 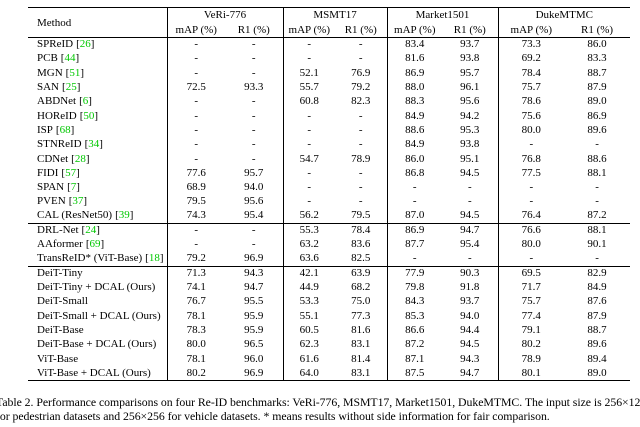 What do you see at coordinates (414, 144) in the screenshot?
I see `value-cell: 84.9` at bounding box center [414, 144].